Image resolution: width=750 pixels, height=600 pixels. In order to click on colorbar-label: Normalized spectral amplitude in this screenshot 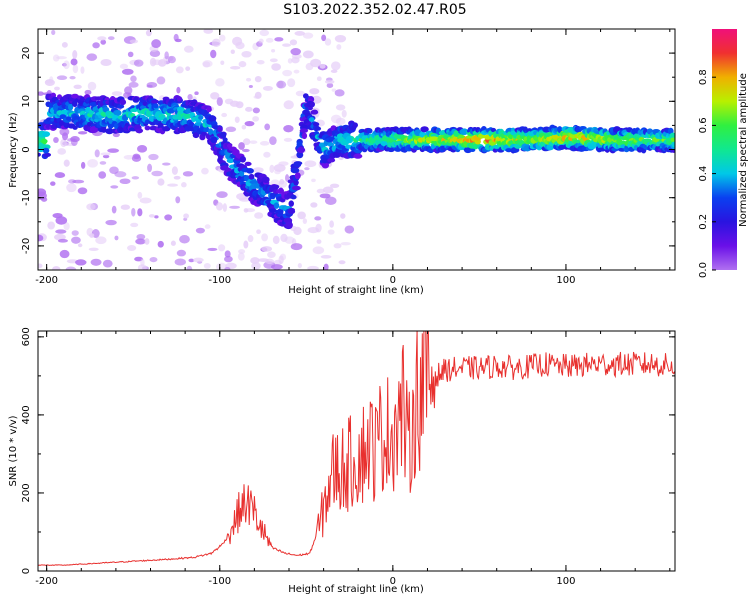, I will do `click(743, 150)`.